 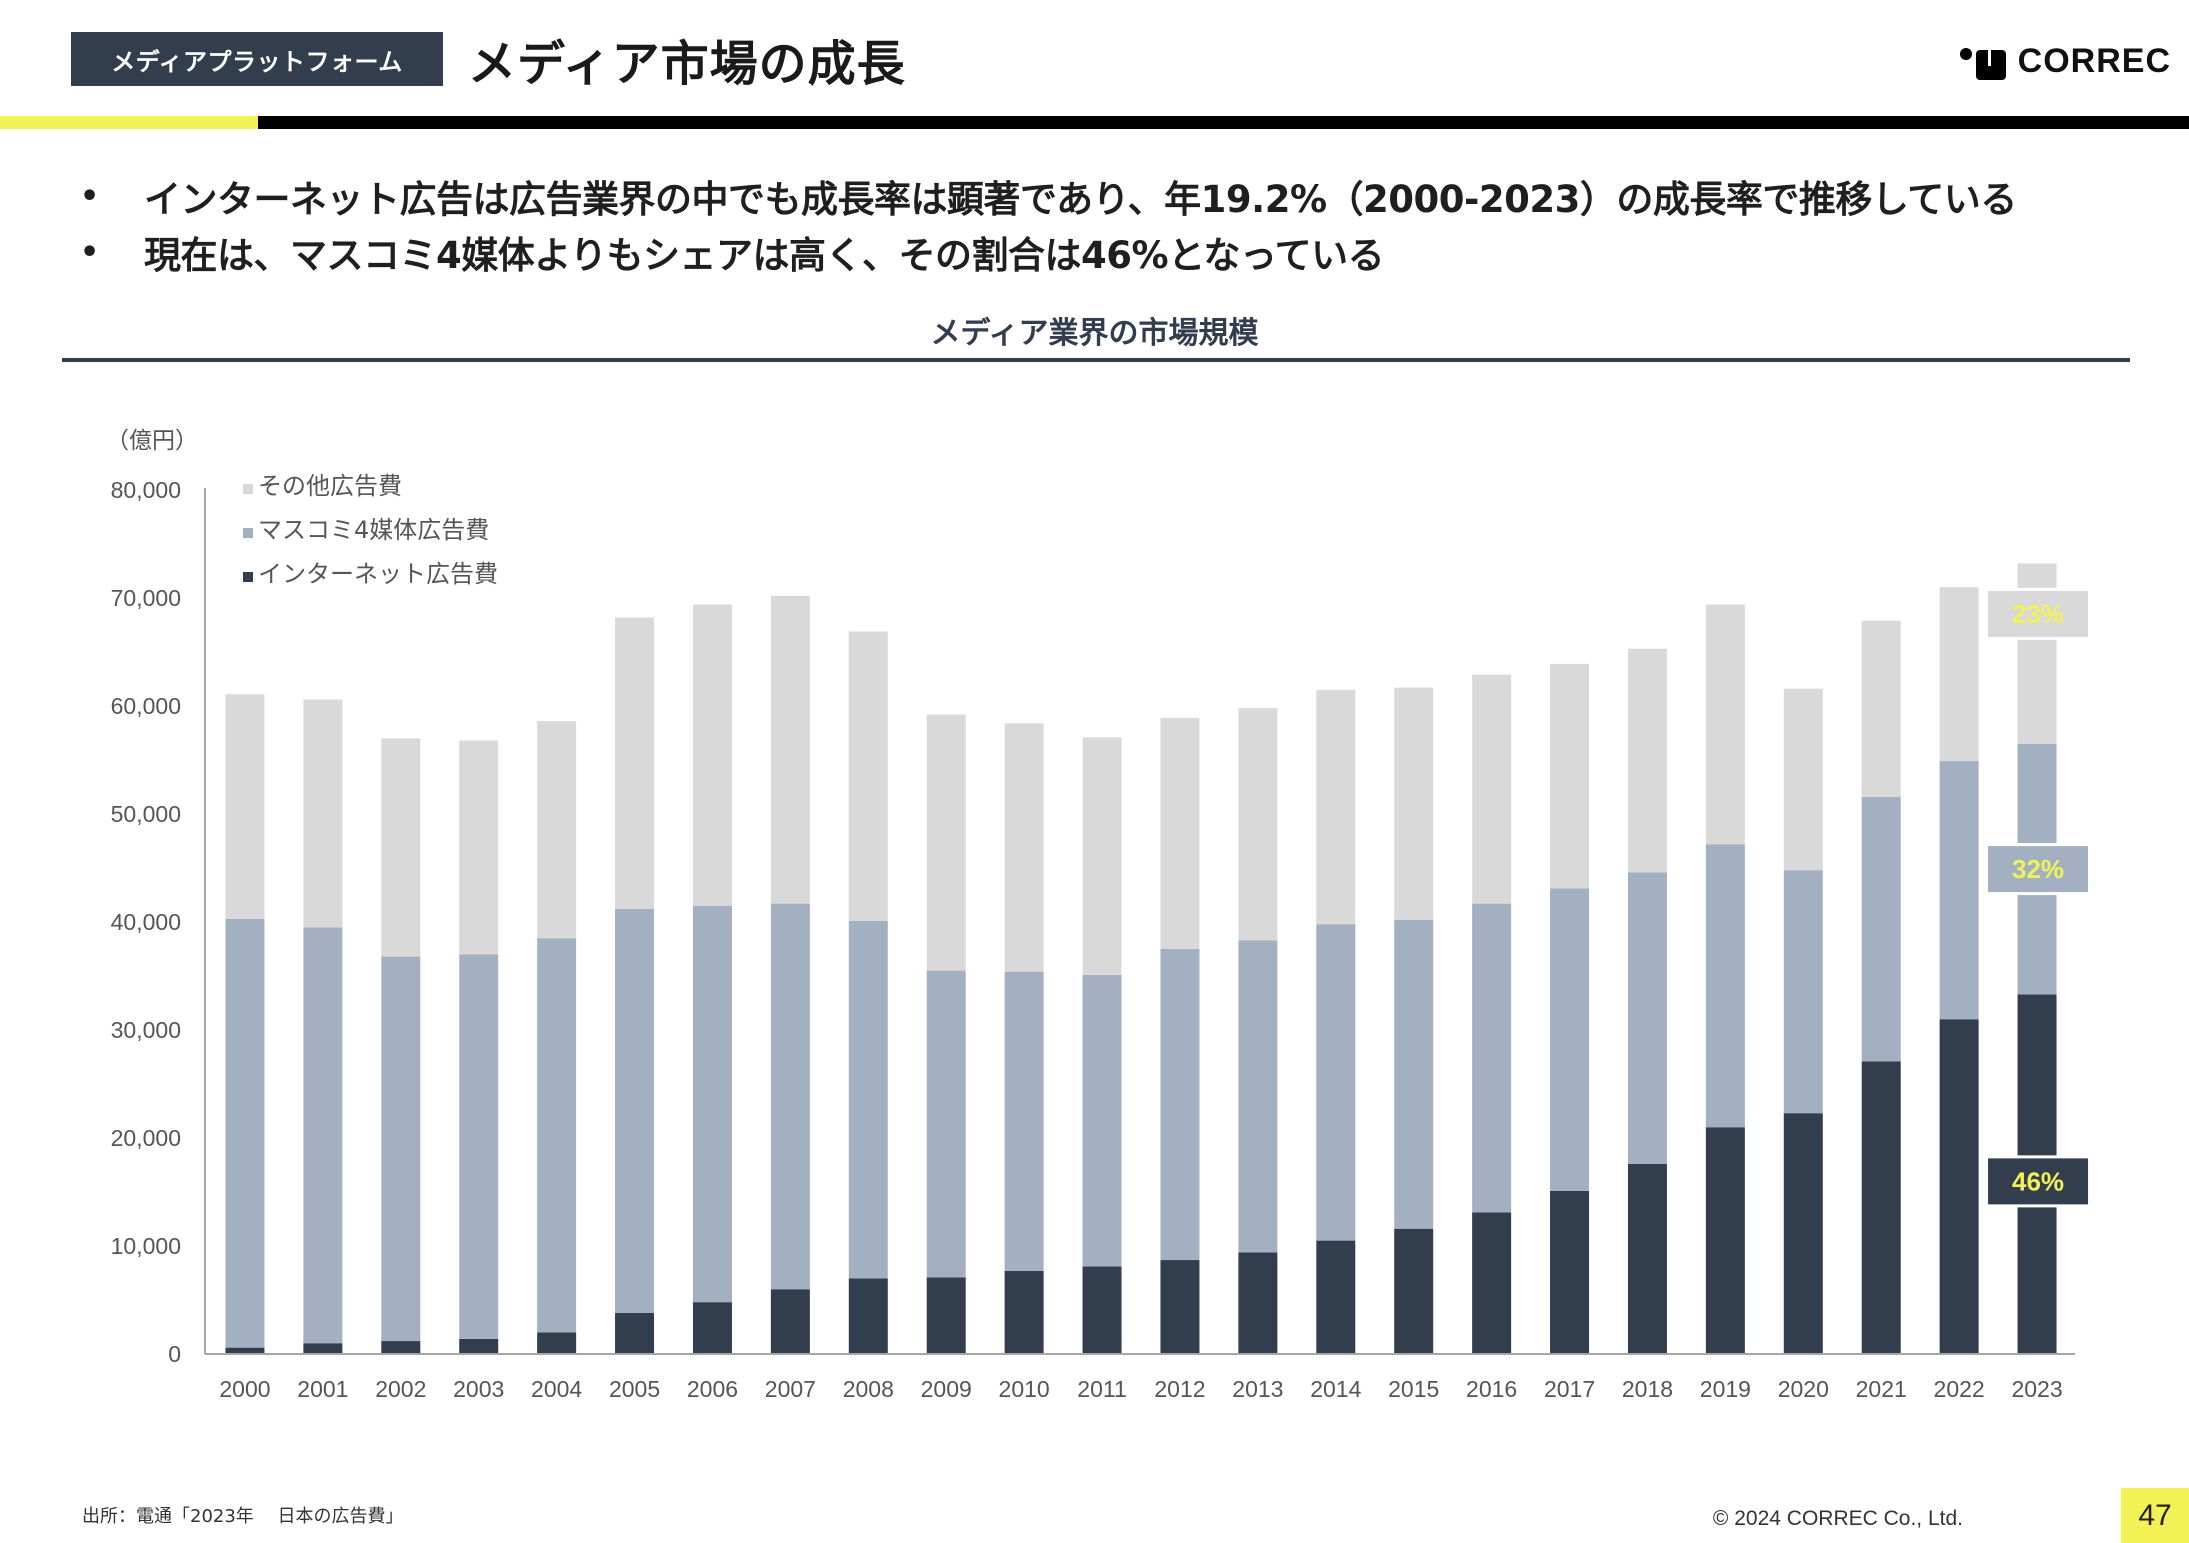 I want to click on x-tick-label: 2008, so click(x=868, y=1389).